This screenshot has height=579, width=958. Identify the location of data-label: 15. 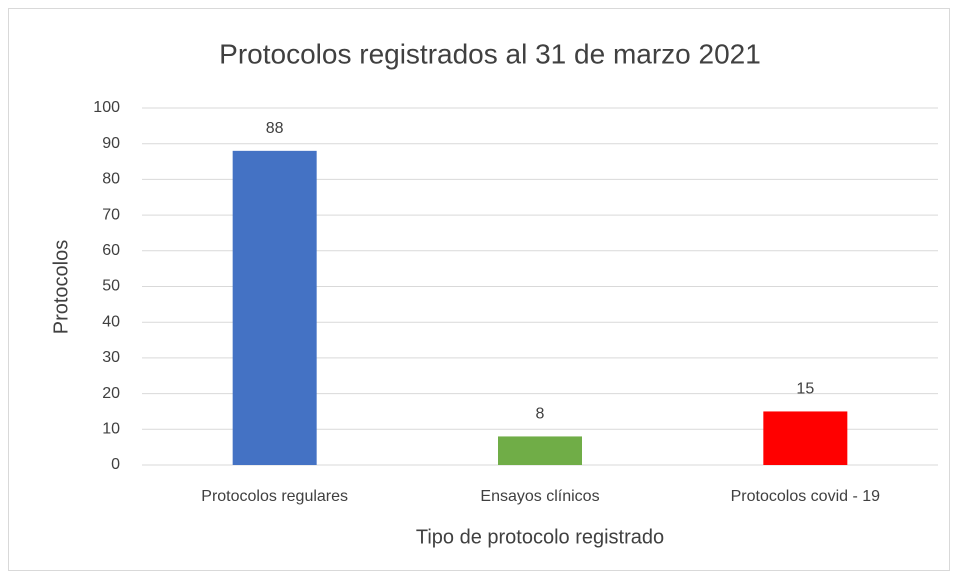
(805, 389).